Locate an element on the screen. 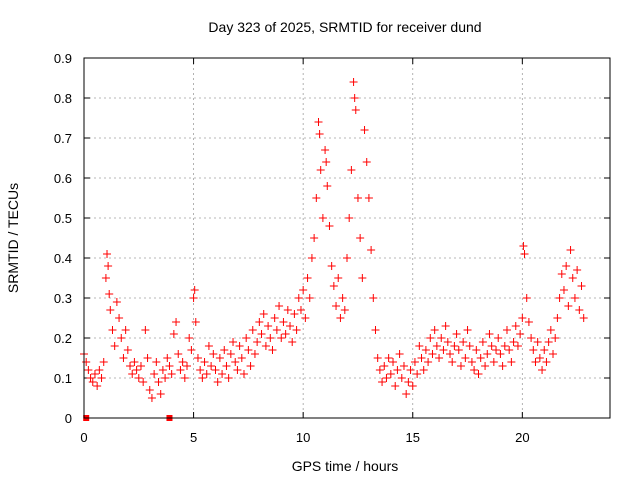 This screenshot has height=480, width=640. x-tick-label: 5 is located at coordinates (193, 437).